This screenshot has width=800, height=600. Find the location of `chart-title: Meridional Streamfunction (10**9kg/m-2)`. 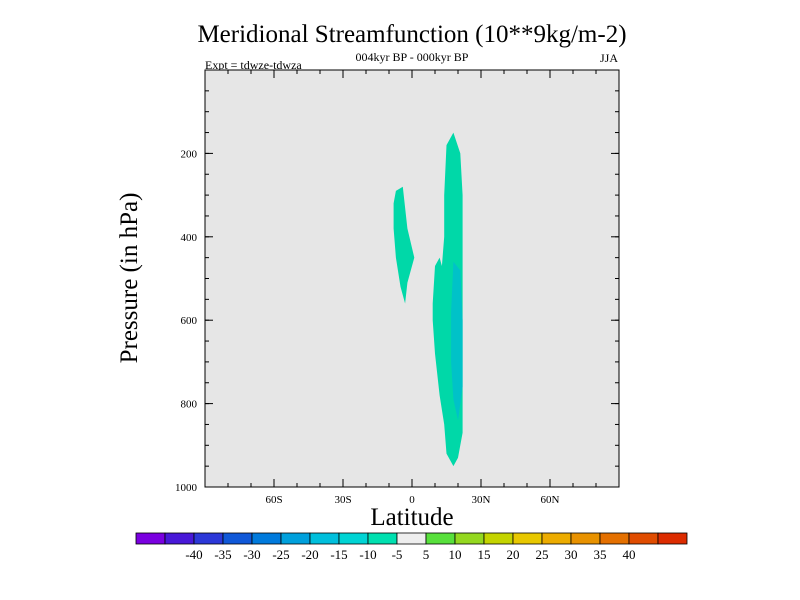

chart-title: Meridional Streamfunction (10**9kg/m-2) is located at coordinates (411, 34).